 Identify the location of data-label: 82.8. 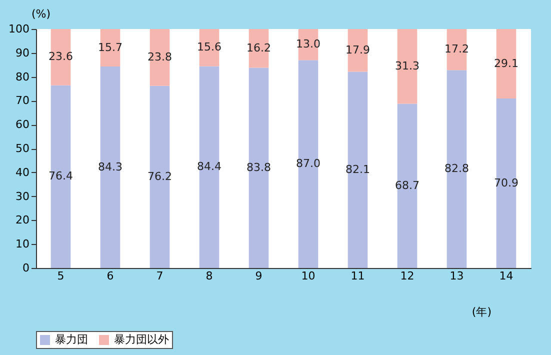
(456, 169).